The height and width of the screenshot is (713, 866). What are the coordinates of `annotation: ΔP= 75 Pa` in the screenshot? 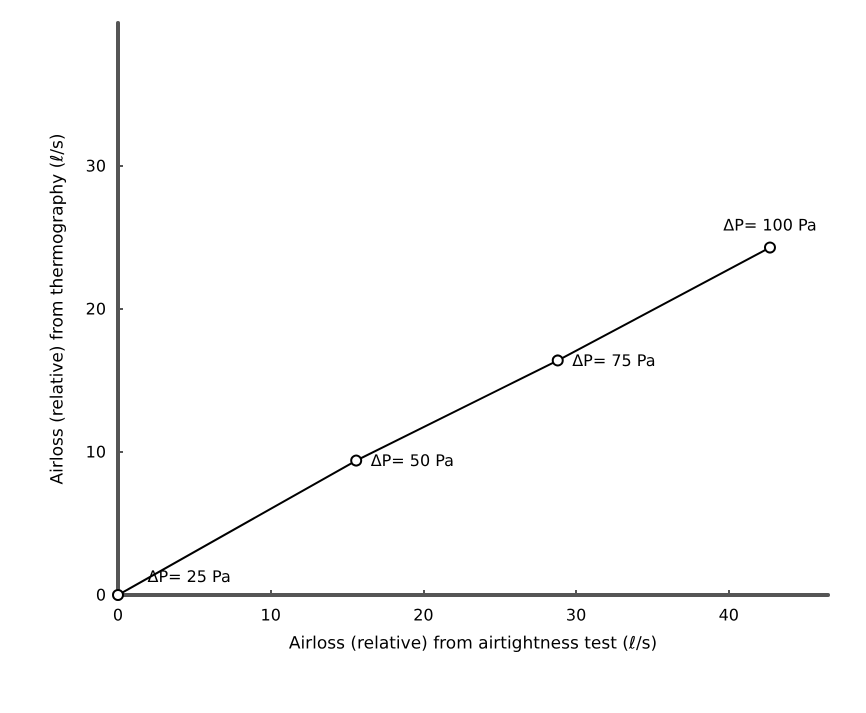 It's located at (614, 360).